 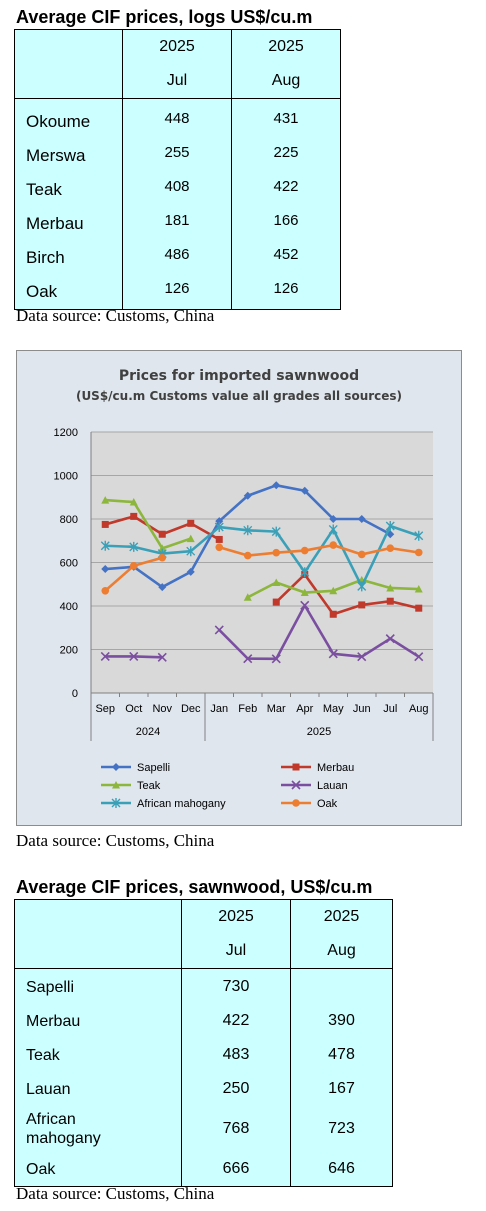 What do you see at coordinates (115, 315) in the screenshot?
I see `logs-source-note: Data source: Customs, China` at bounding box center [115, 315].